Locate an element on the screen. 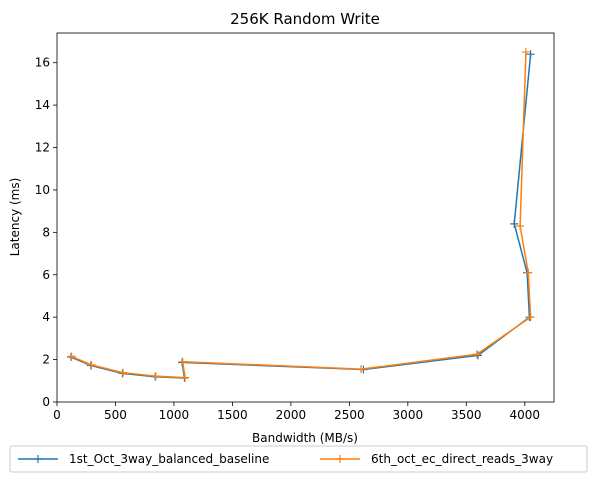 The image size is (595, 481). y-tick-label: 0 is located at coordinates (46, 402).